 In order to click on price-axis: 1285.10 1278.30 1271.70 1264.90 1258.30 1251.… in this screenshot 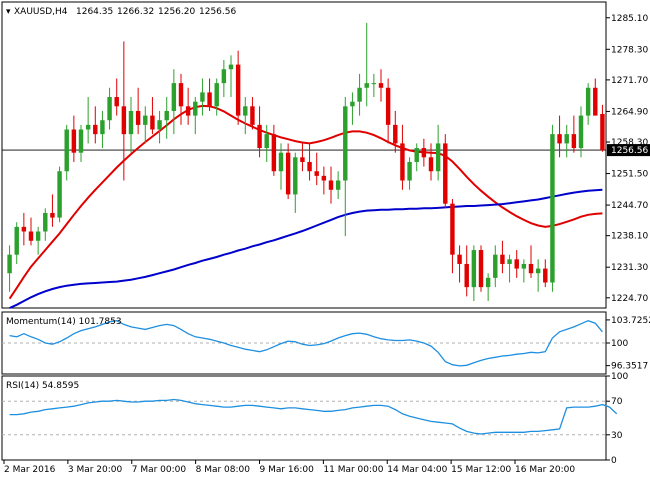, I will do `click(628, 240)`.